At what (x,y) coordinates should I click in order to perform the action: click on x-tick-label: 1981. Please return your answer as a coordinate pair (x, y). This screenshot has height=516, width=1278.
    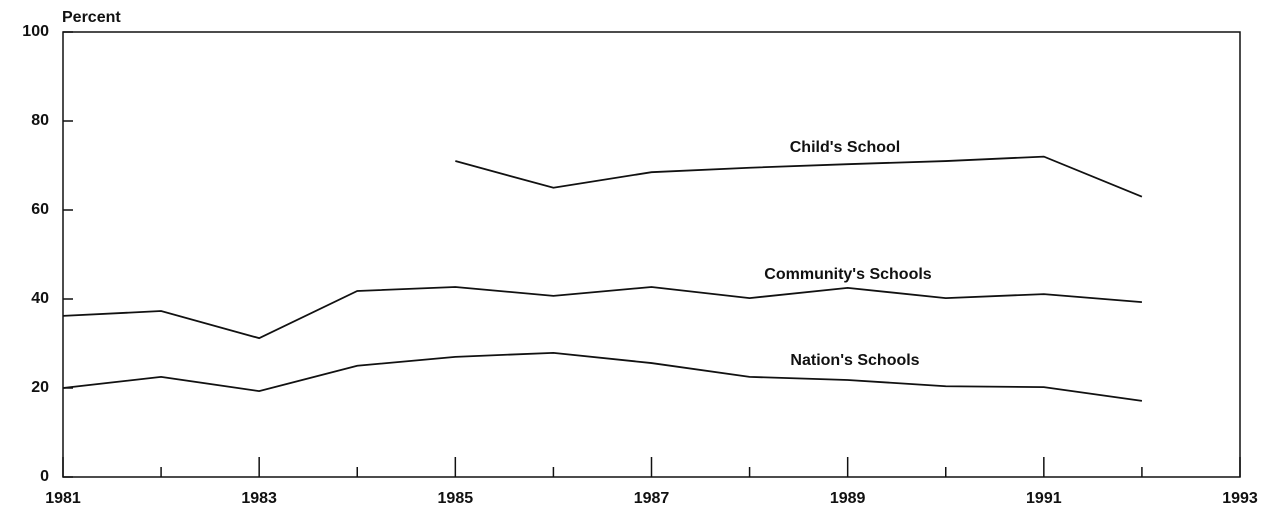
    Looking at the image, I should click on (63, 498).